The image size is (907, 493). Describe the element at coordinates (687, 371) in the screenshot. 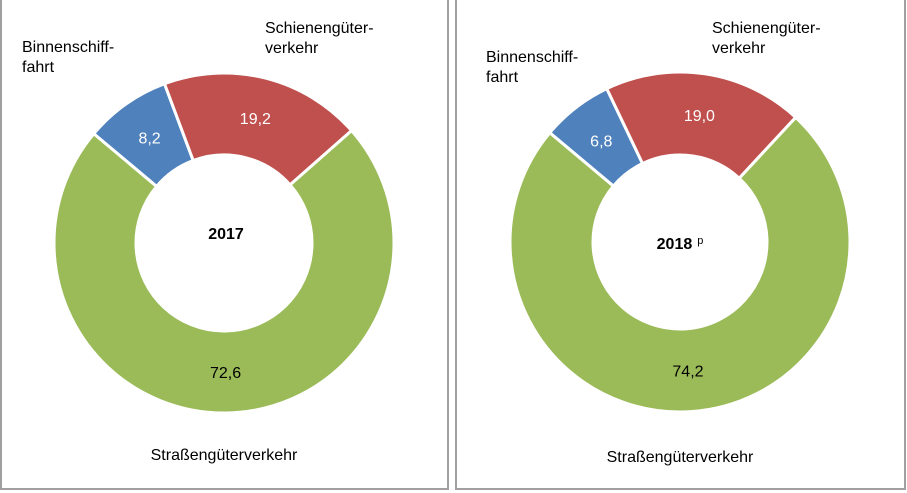

I see `data-label: 74,2` at that location.